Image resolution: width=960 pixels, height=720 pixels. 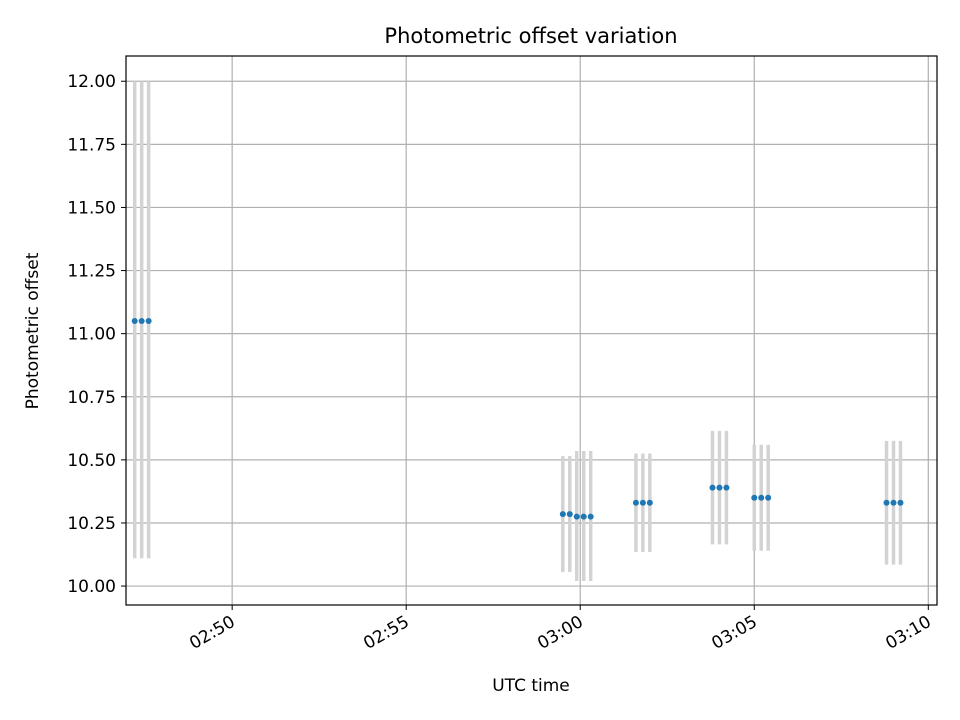 What do you see at coordinates (91, 587) in the screenshot?
I see `y-tick-label: 10.00` at bounding box center [91, 587].